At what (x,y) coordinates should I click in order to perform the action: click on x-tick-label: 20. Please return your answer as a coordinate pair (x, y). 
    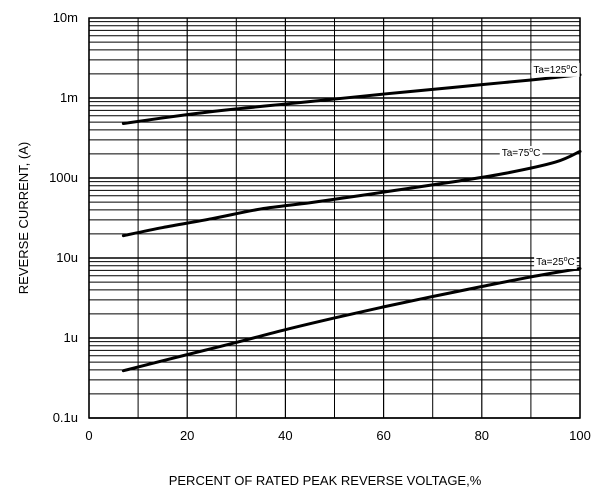
    Looking at the image, I should click on (187, 435).